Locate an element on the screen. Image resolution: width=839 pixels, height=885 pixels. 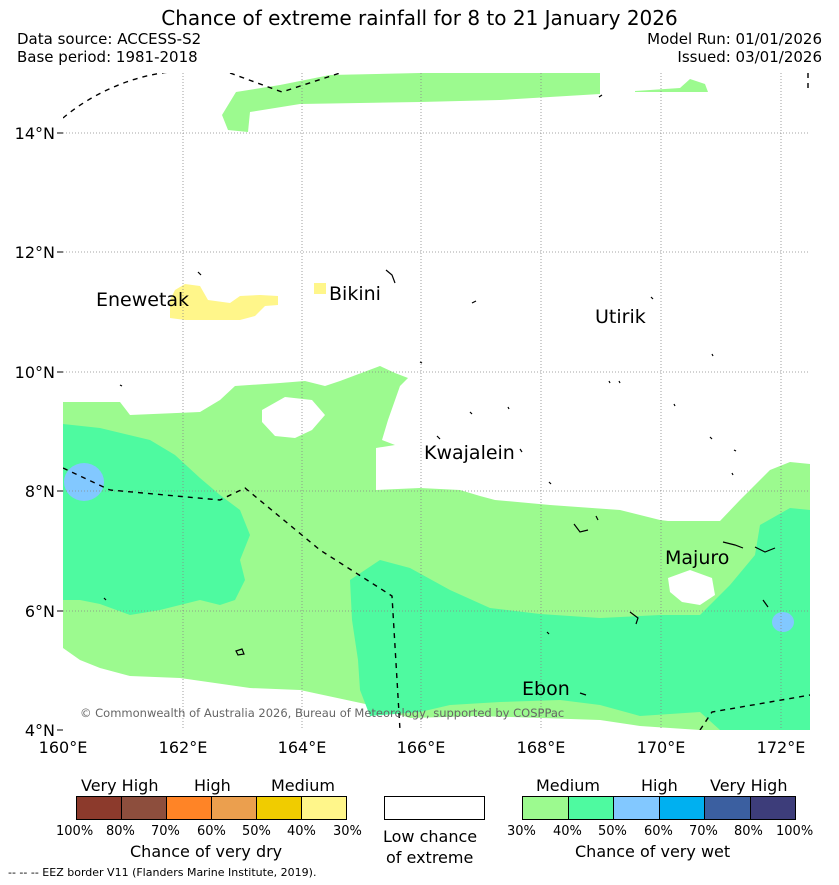
wet-pct-70: 70% is located at coordinates (703, 831).